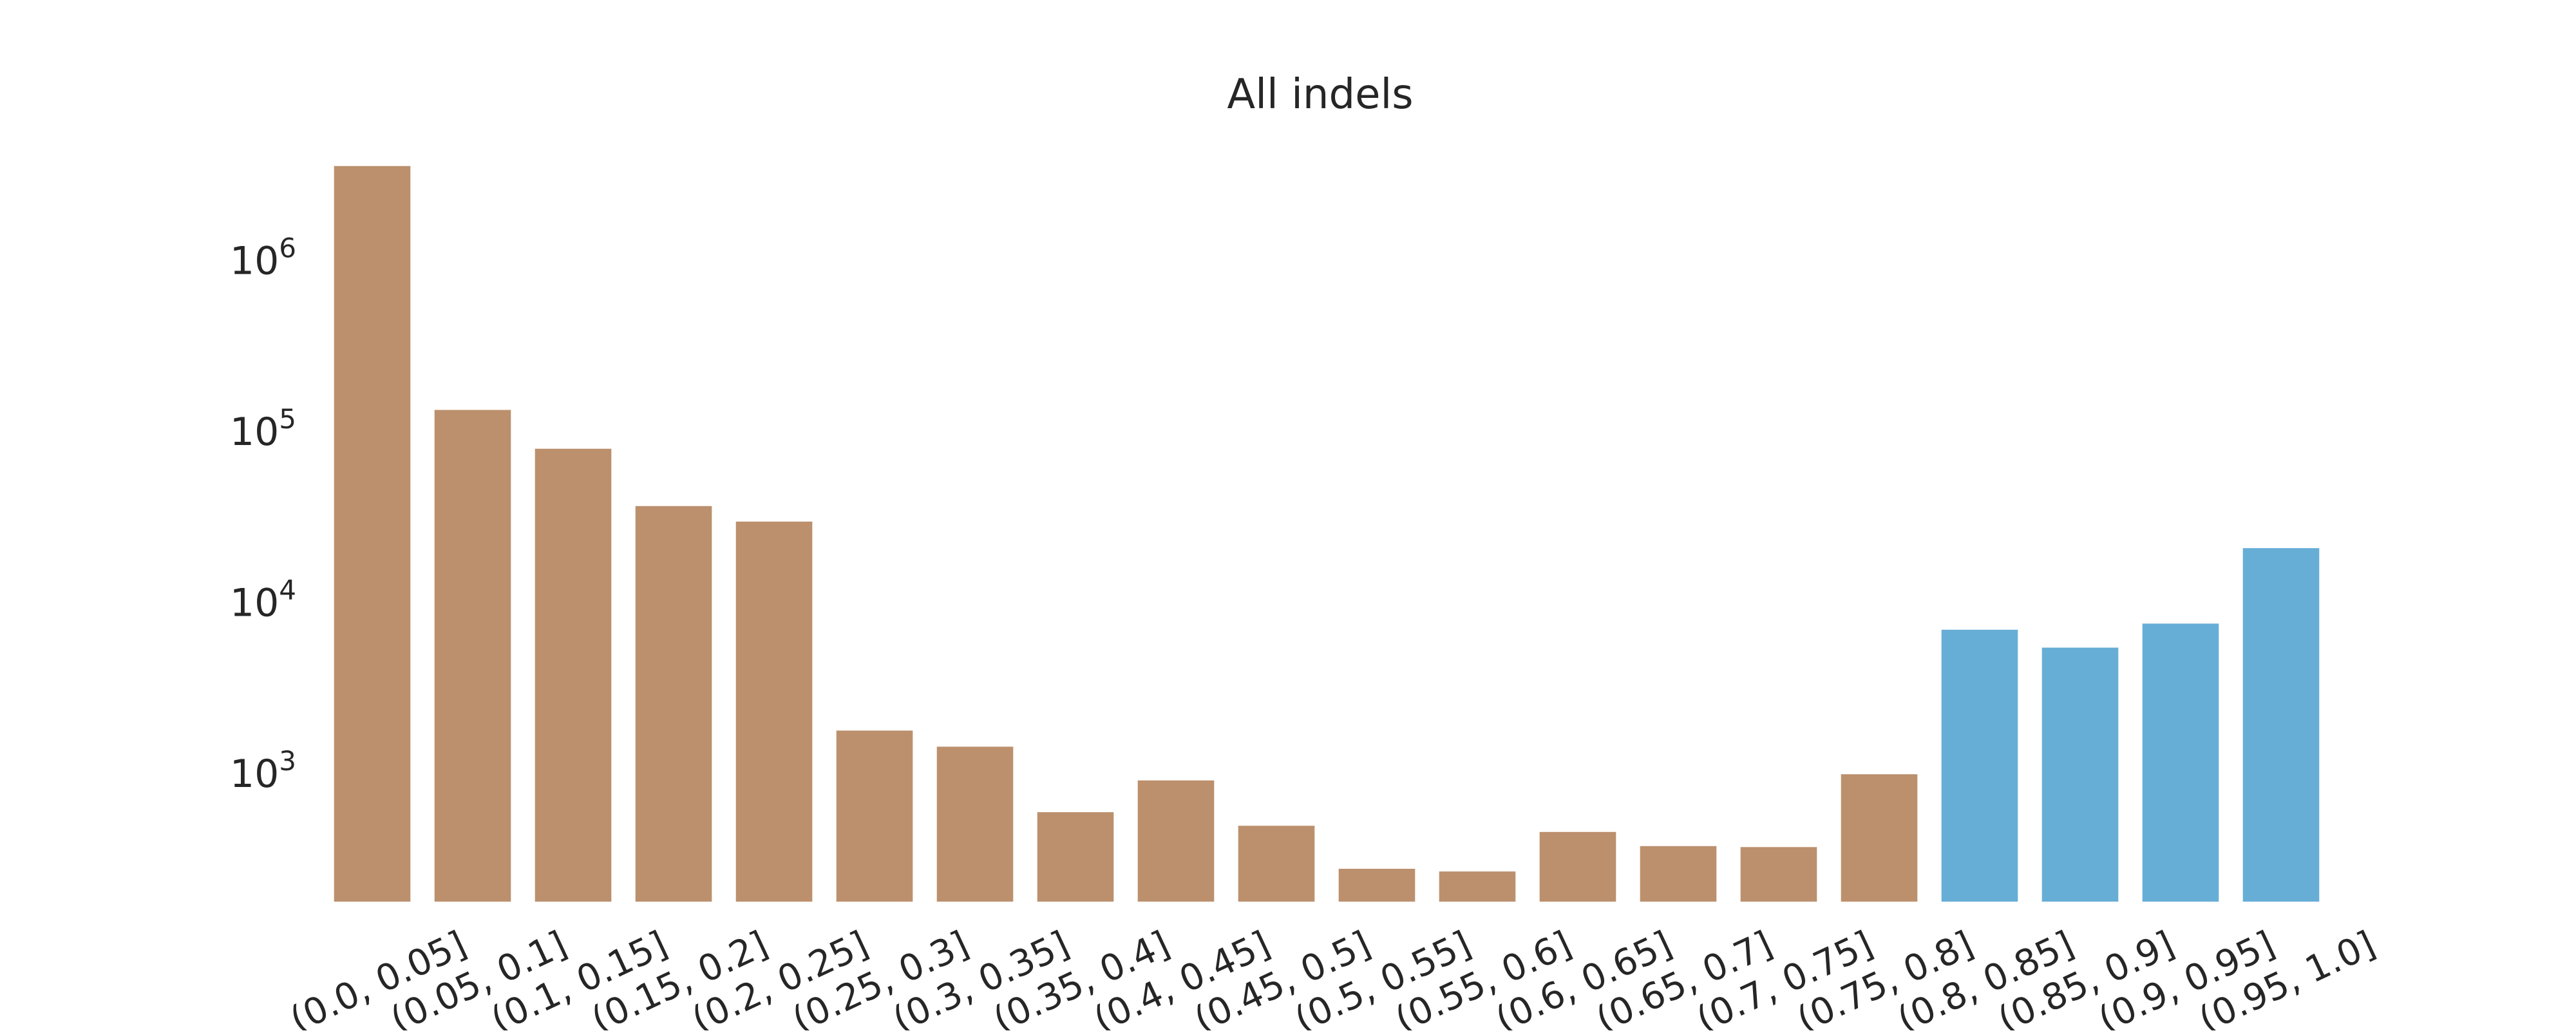  What do you see at coordinates (1320, 94) in the screenshot?
I see `chart-title: All indels` at bounding box center [1320, 94].